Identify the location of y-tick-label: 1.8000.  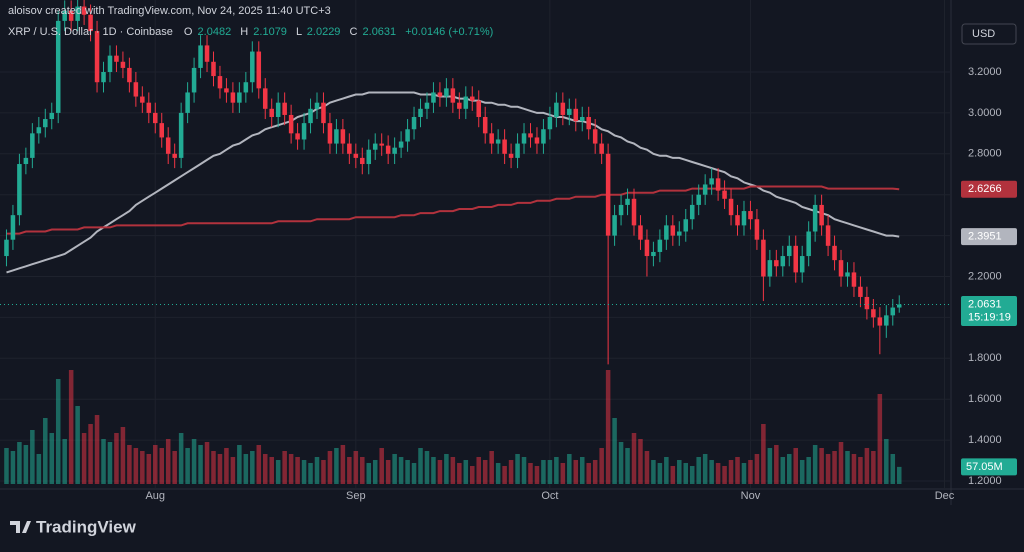
(985, 358).